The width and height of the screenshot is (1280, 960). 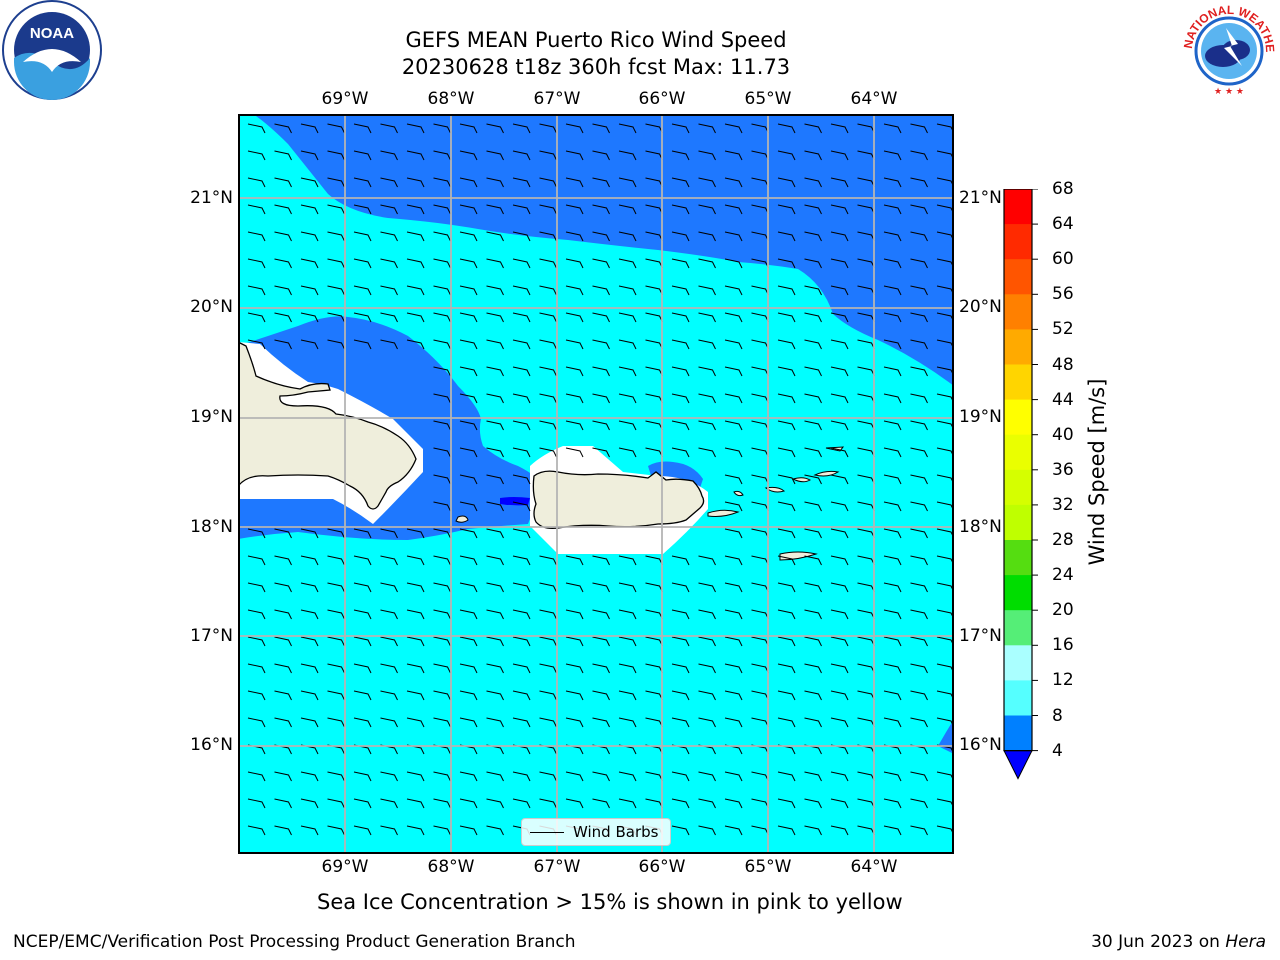 What do you see at coordinates (980, 636) in the screenshot?
I see `lat-right-17n: 17°N` at bounding box center [980, 636].